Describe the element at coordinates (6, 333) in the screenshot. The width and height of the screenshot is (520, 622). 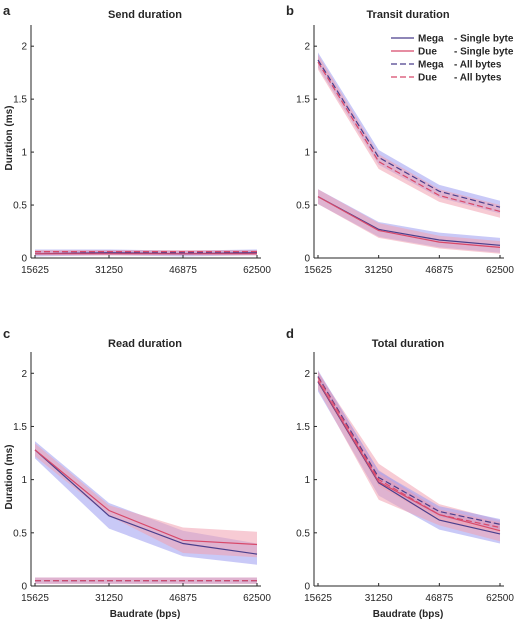
I see `panel-letter: c` at that location.